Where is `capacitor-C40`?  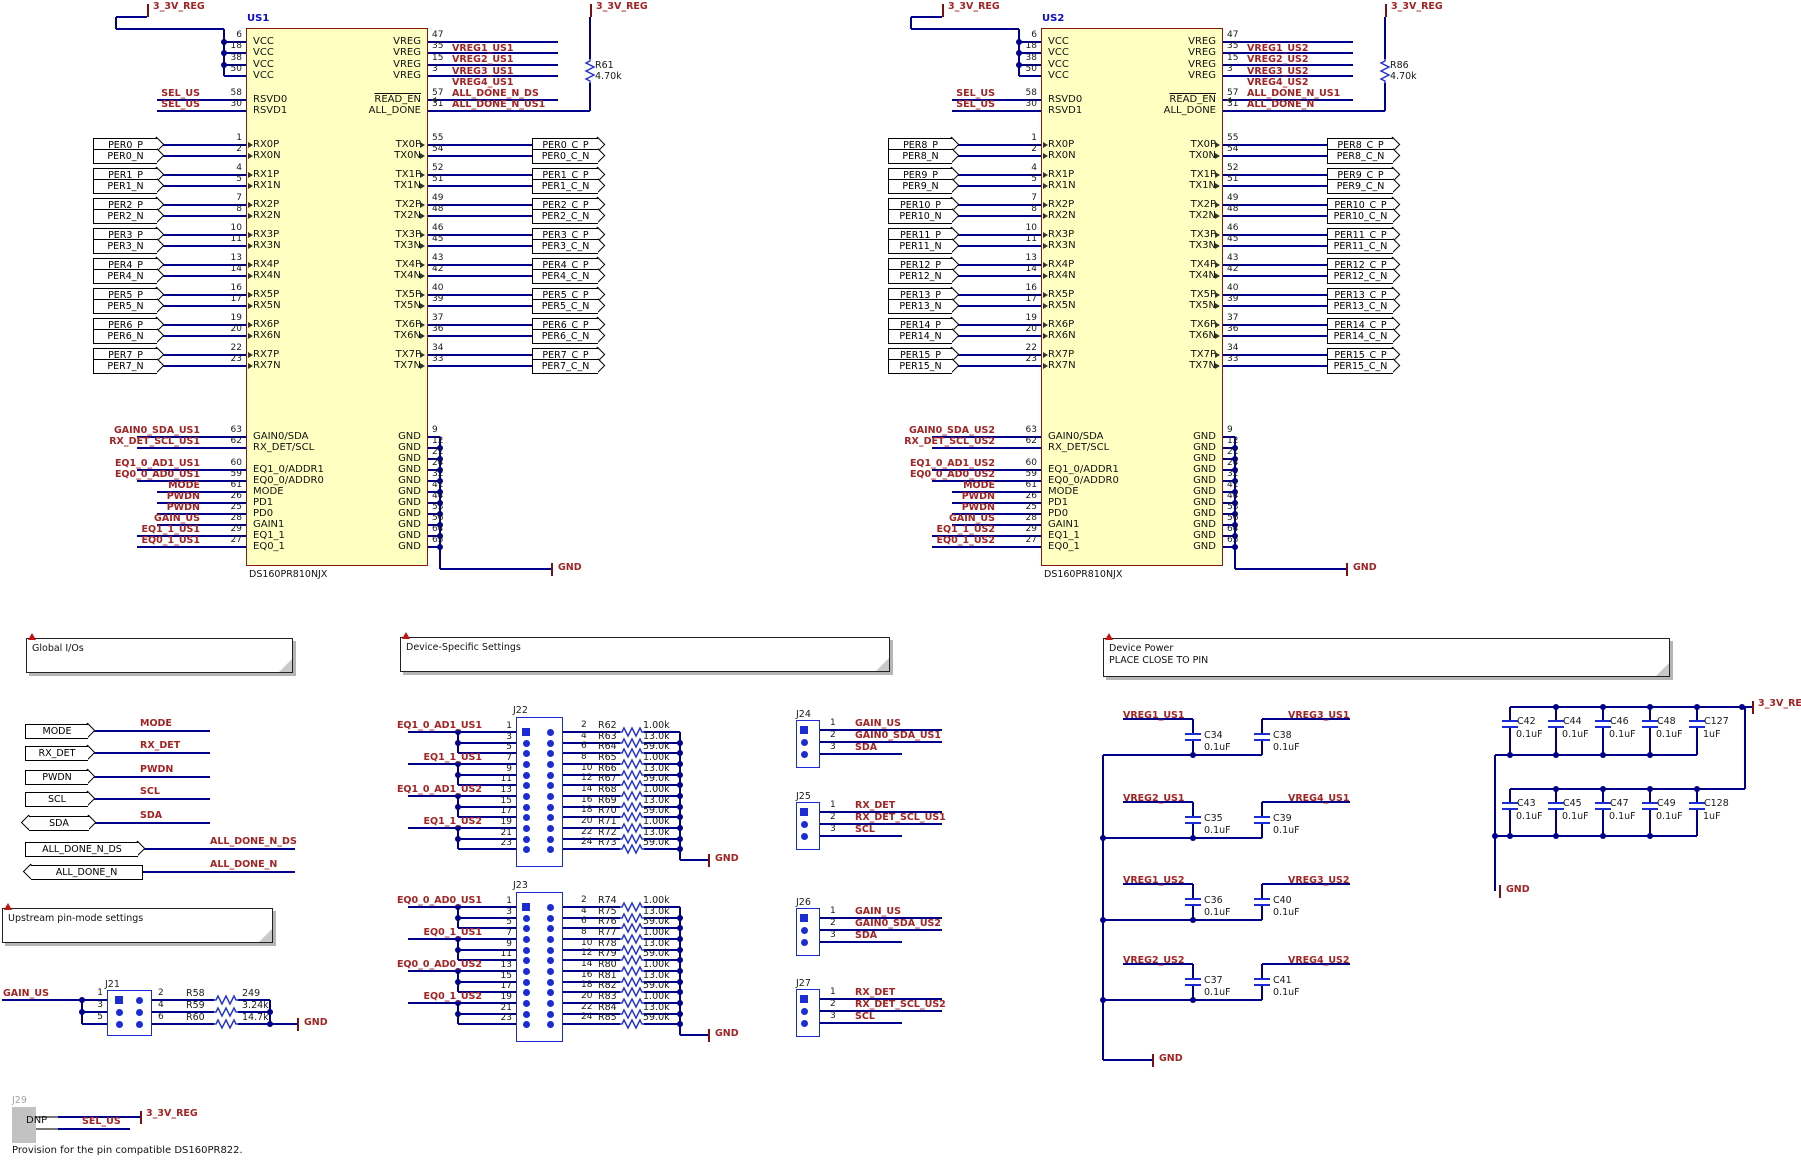 capacitor-C40 is located at coordinates (1262, 902).